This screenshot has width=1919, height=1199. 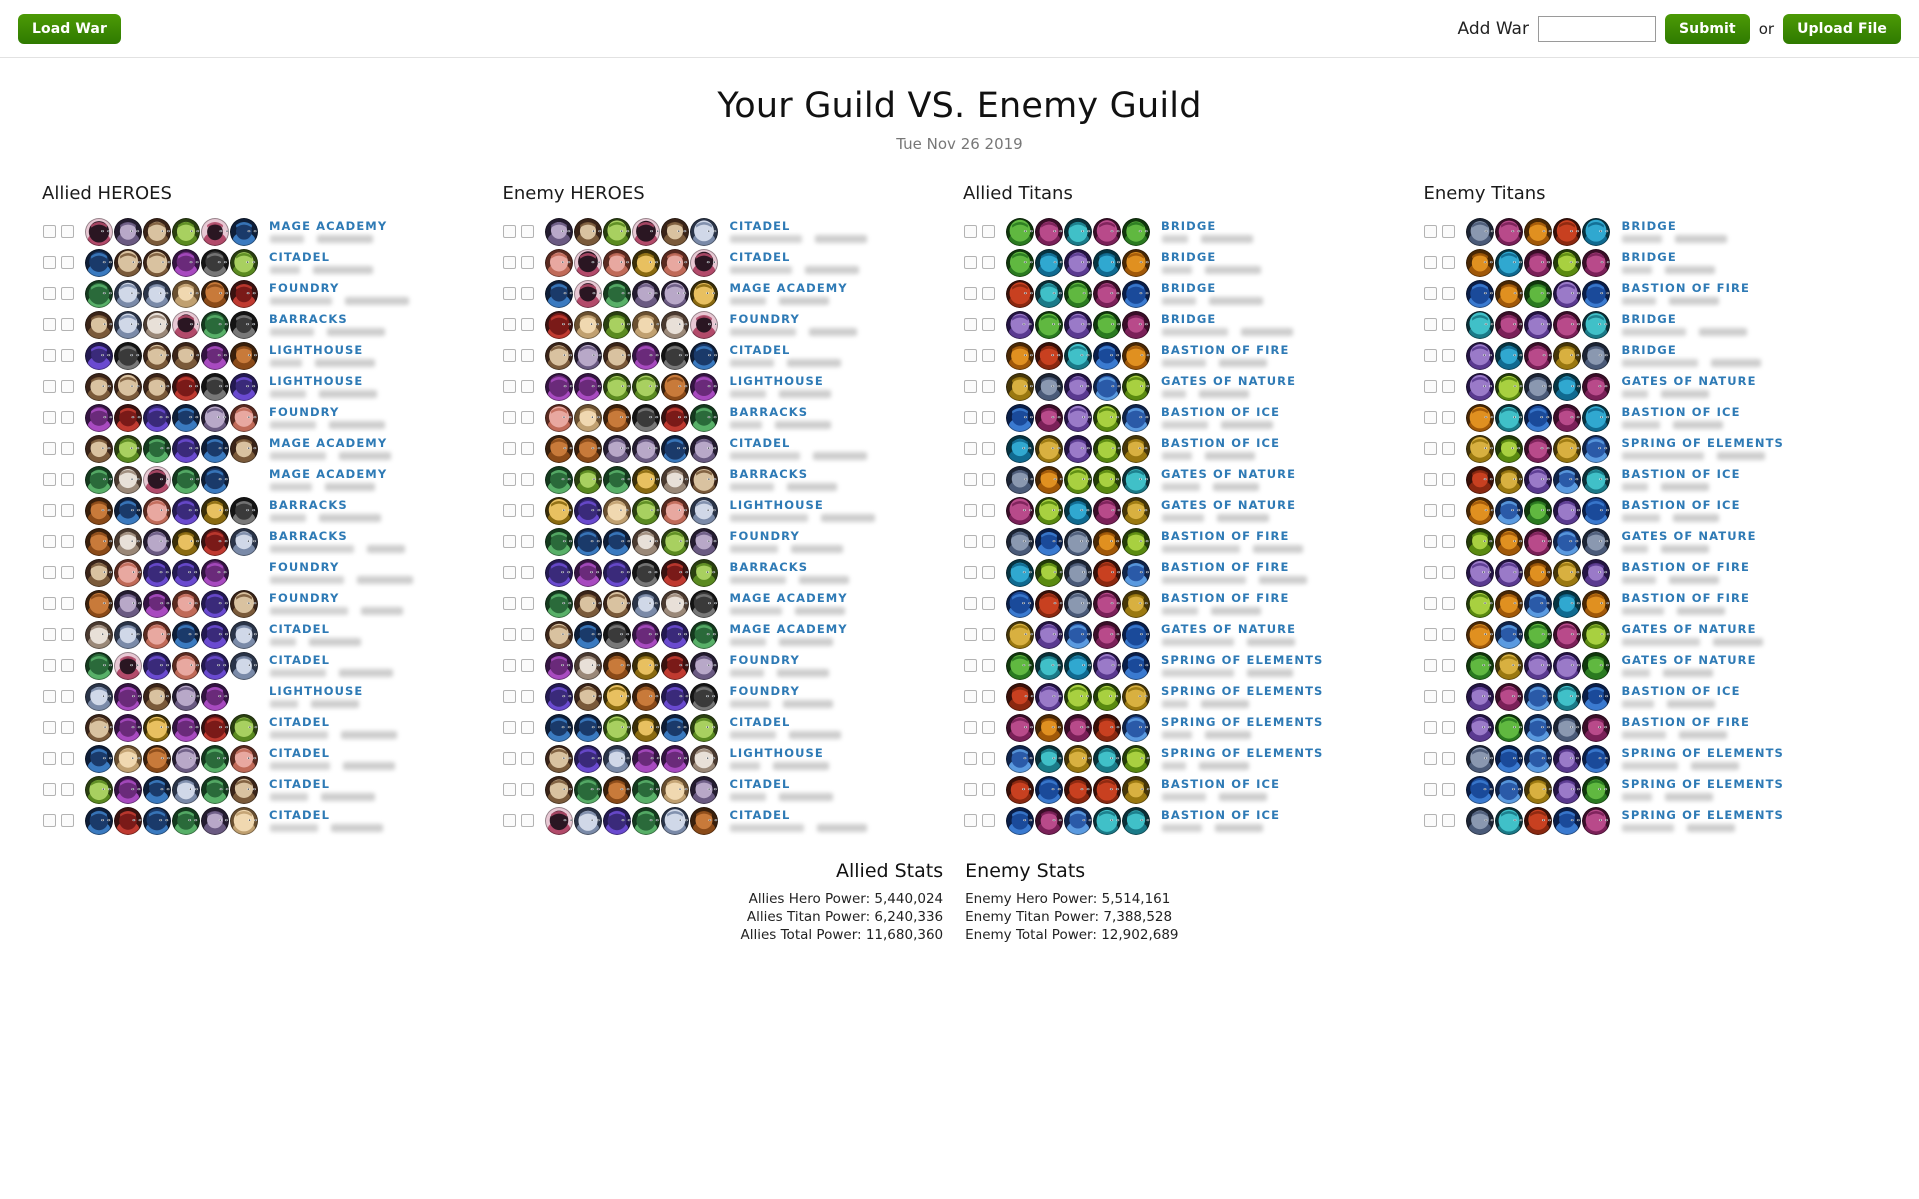 I want to click on add-war-input, so click(x=1596, y=28).